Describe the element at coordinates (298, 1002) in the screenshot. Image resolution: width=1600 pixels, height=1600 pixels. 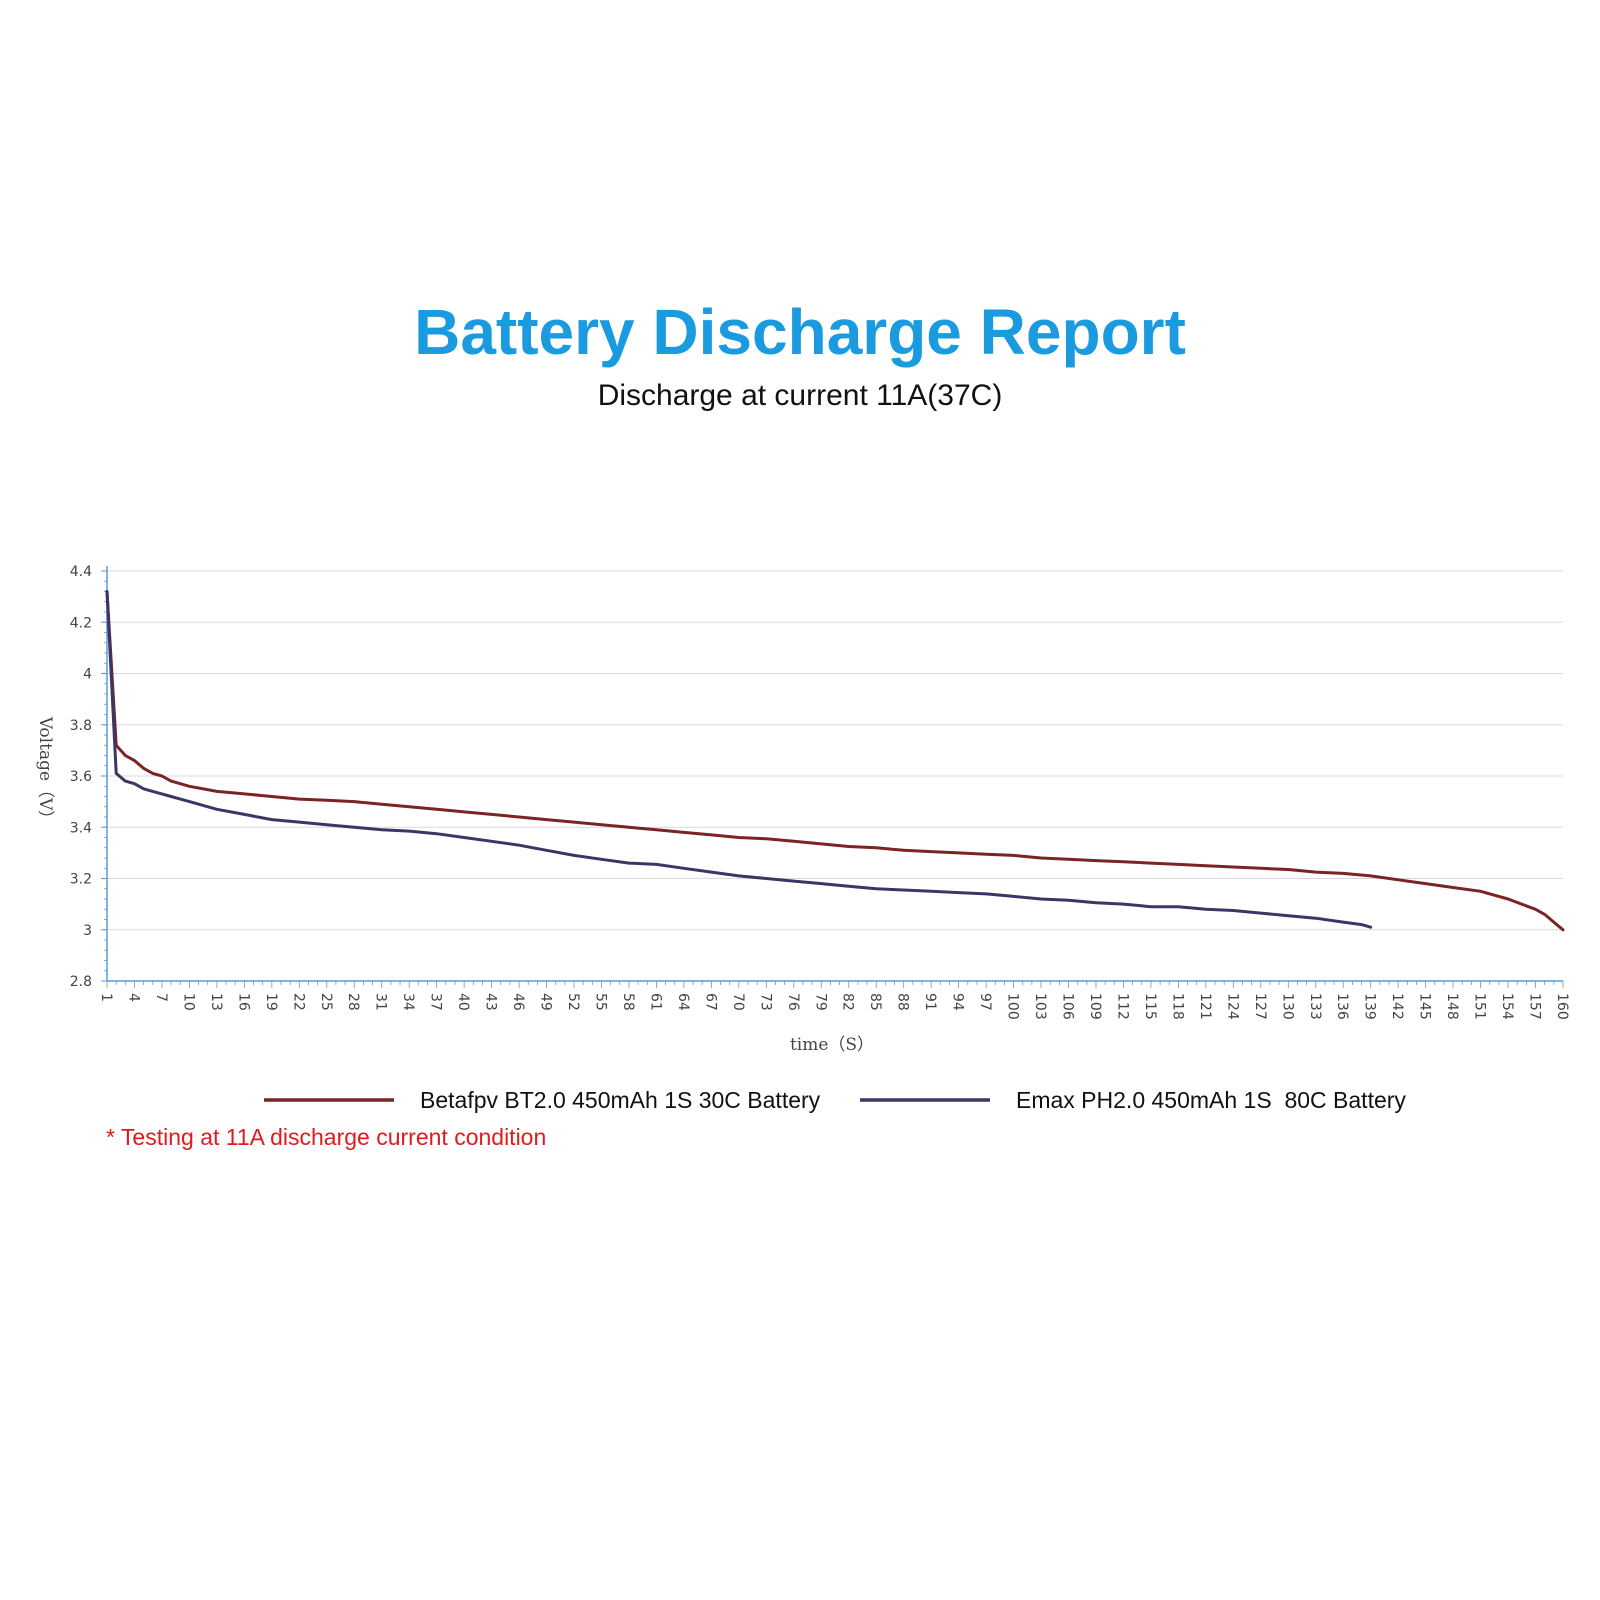
I see `x-tick-label: 22` at that location.